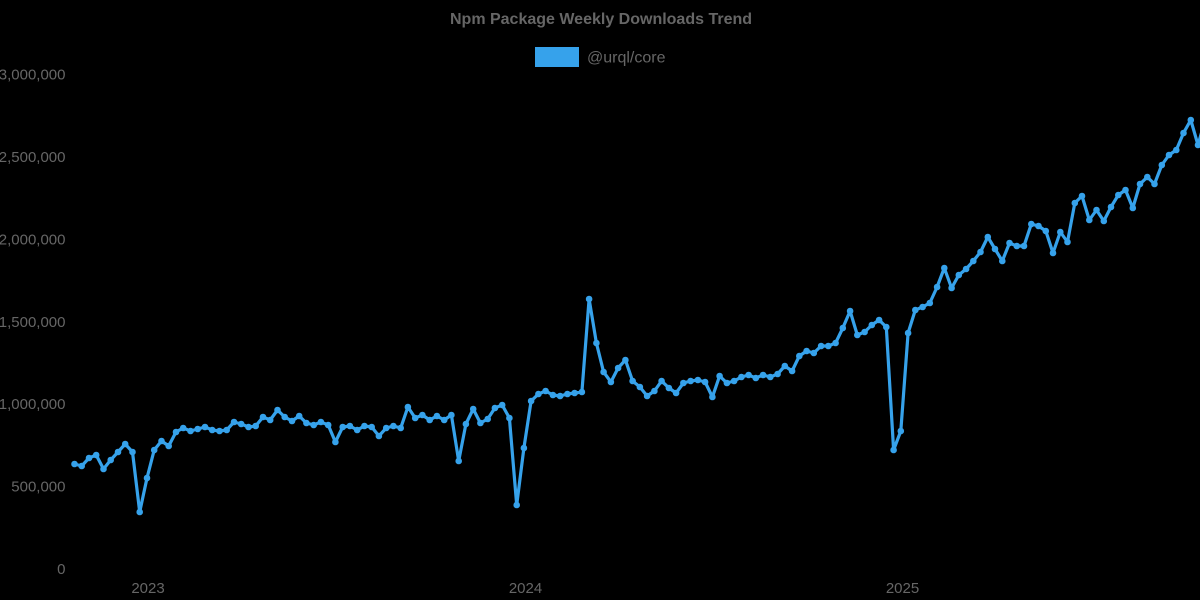  I want to click on svg-text: 2025, so click(902, 588).